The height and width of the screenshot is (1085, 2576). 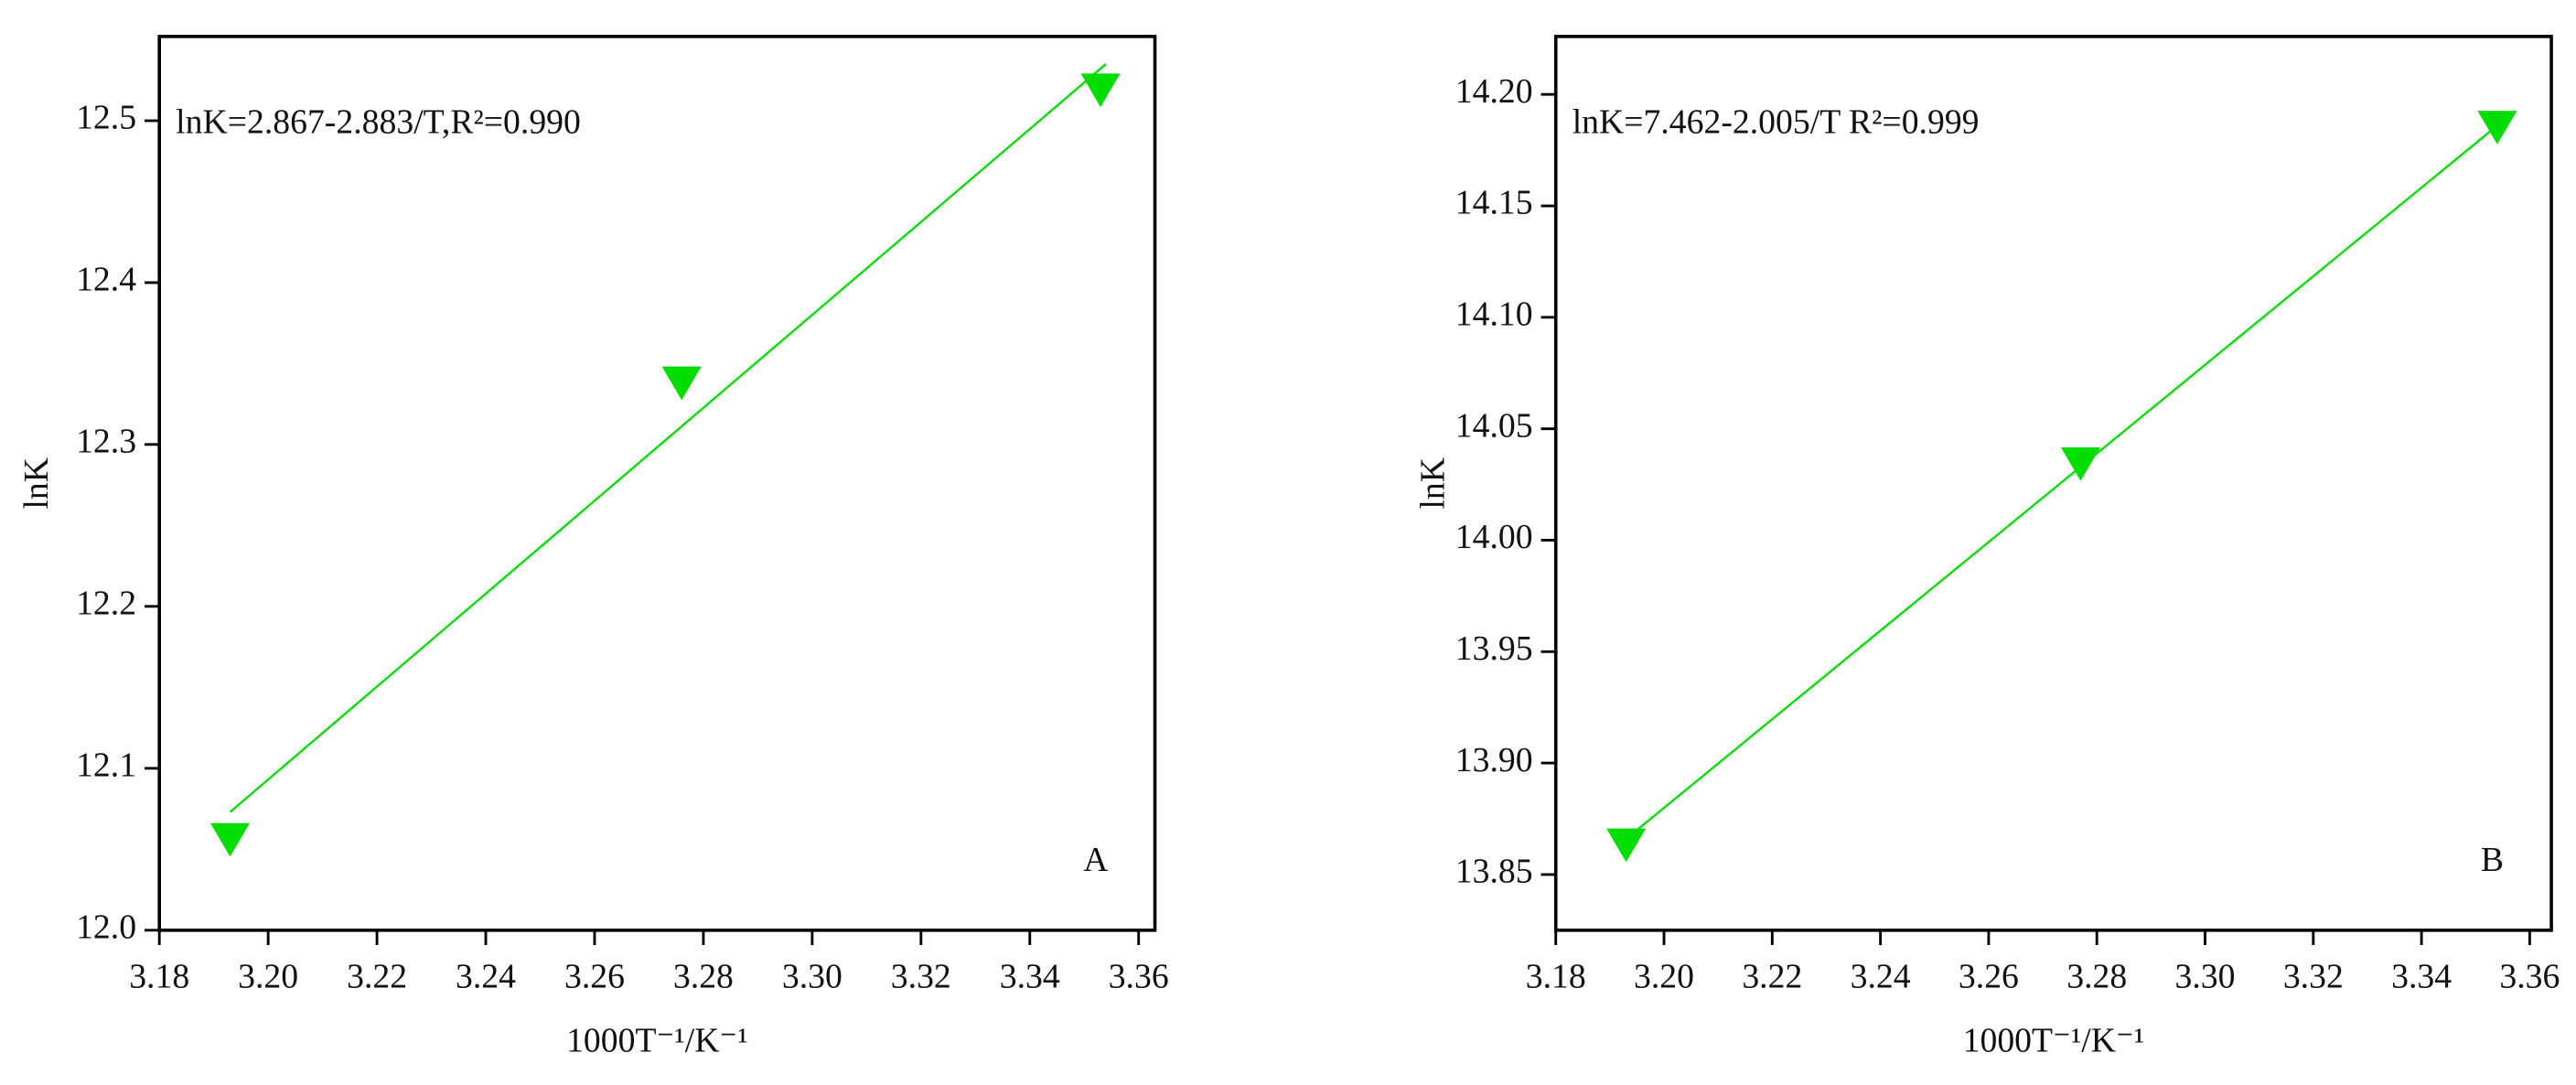 I want to click on panel-label: A, so click(x=1096, y=860).